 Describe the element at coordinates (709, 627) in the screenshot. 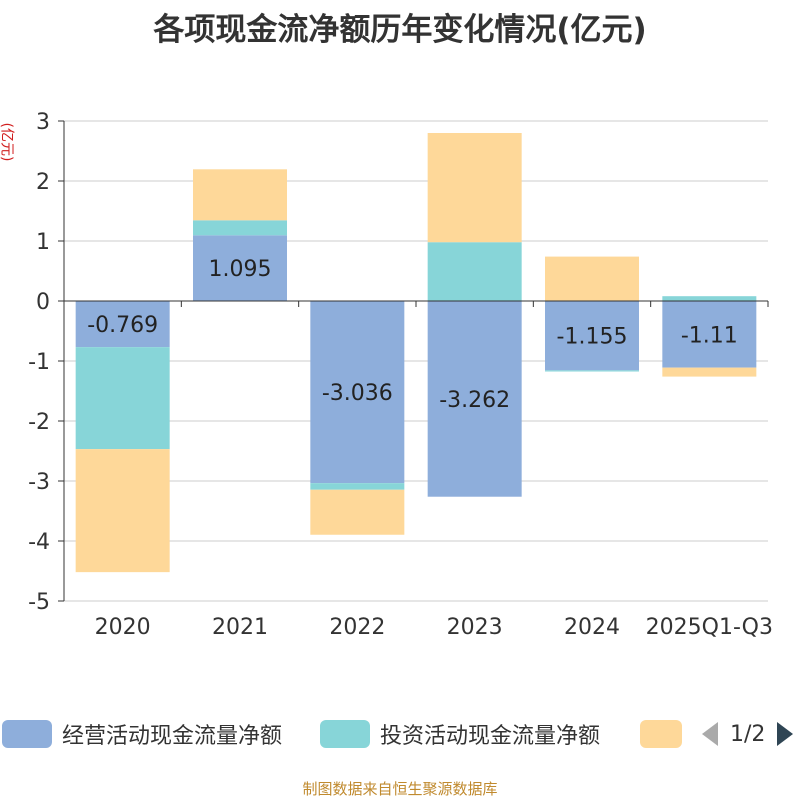

I see `x-tick-label: 2025Q1-Q3` at that location.